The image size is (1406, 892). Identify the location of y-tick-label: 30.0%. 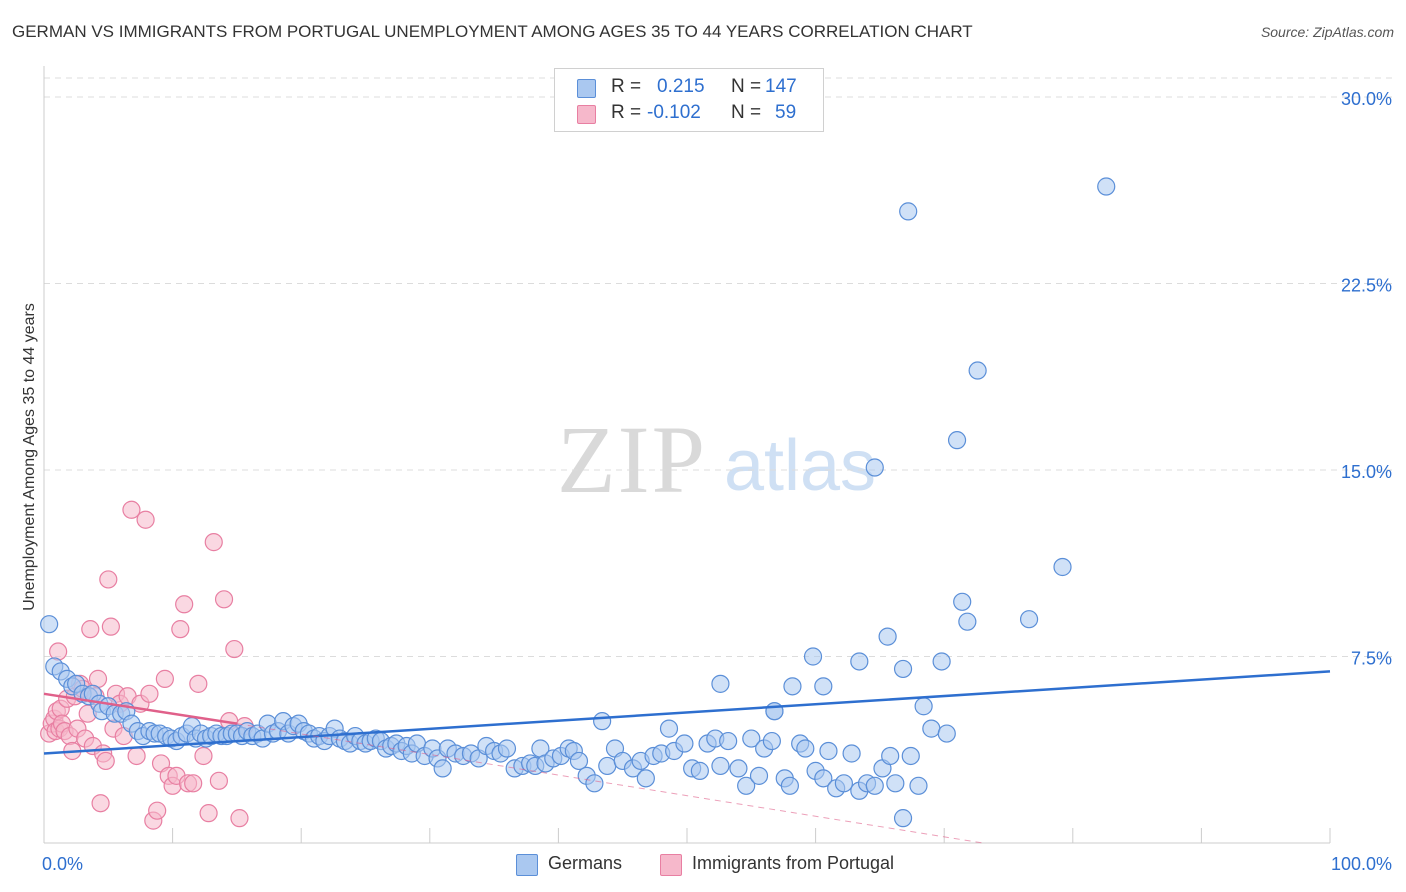
(1366, 99).